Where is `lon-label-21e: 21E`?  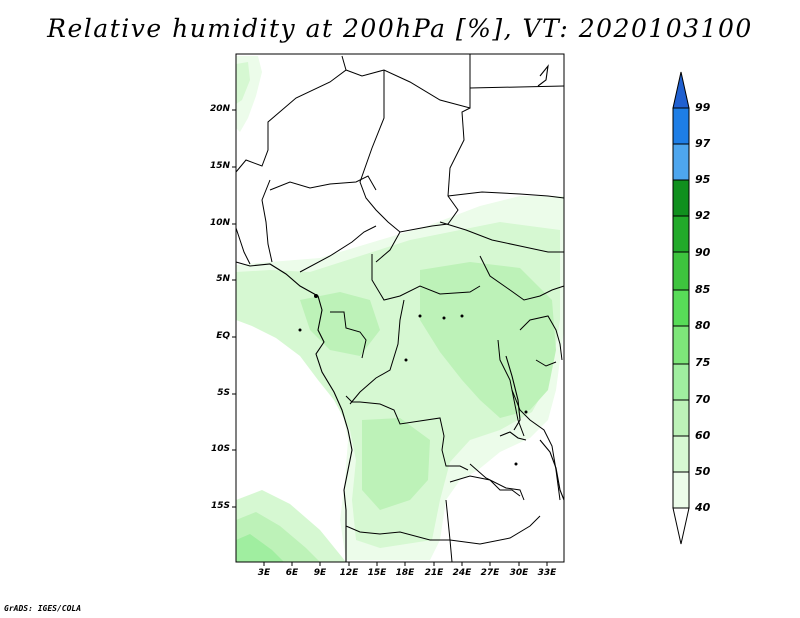 lon-label-21e: 21E is located at coordinates (434, 573).